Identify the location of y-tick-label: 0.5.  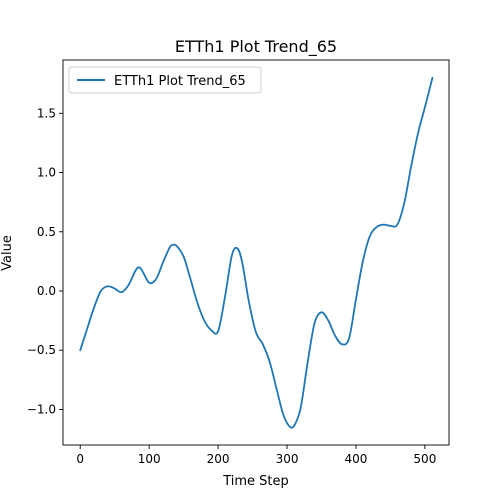
(46, 232).